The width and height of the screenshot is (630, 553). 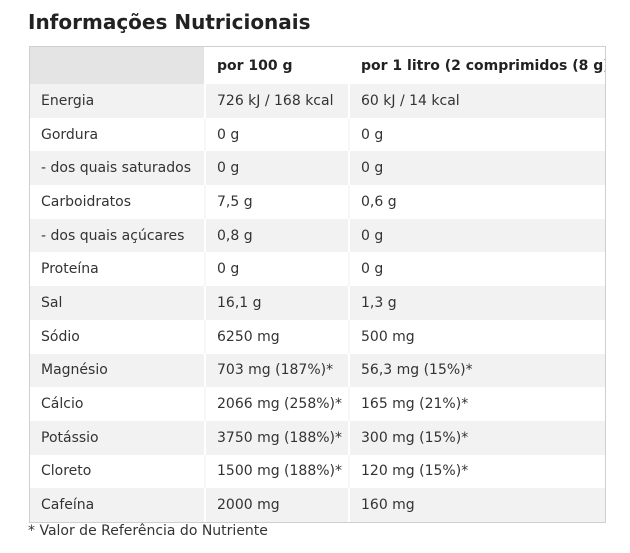 What do you see at coordinates (278, 101) in the screenshot?
I see `value-per-100g: 726 kJ / 168 kcal` at bounding box center [278, 101].